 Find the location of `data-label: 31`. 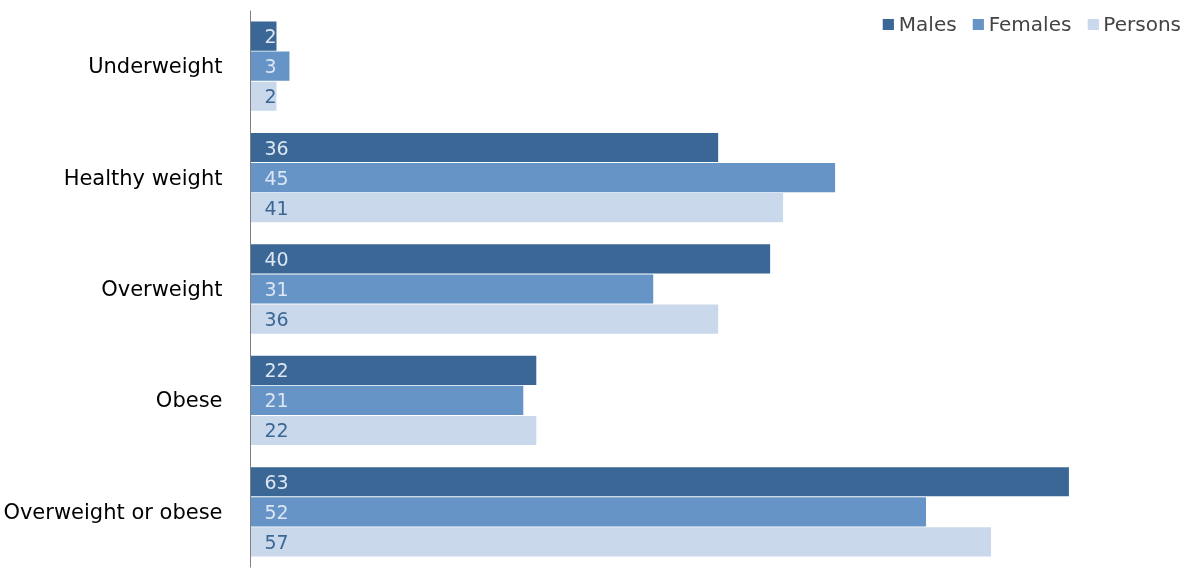

data-label: 31 is located at coordinates (276, 289).